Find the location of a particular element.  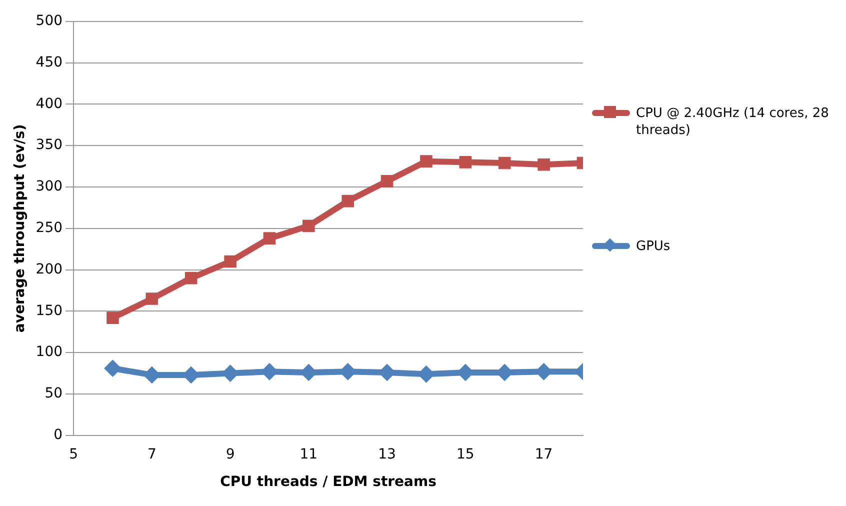

y-tick-label: 300 is located at coordinates (49, 186).